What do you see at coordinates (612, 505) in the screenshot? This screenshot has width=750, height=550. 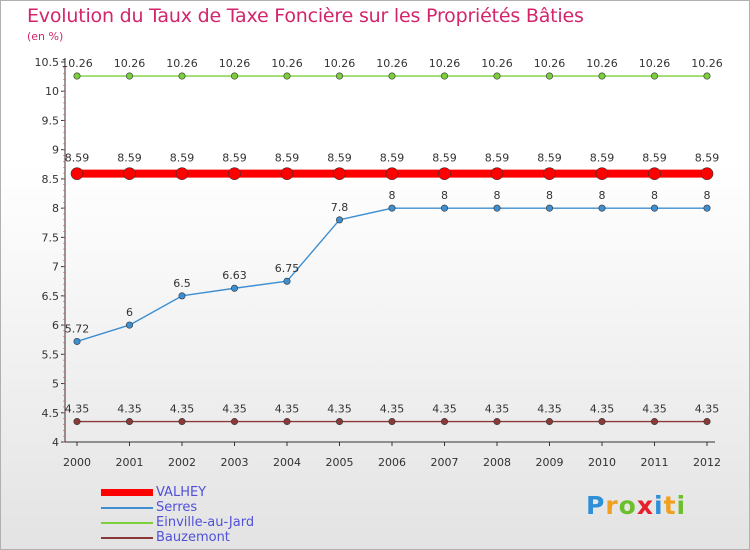 I see `logo-letter: r` at bounding box center [612, 505].